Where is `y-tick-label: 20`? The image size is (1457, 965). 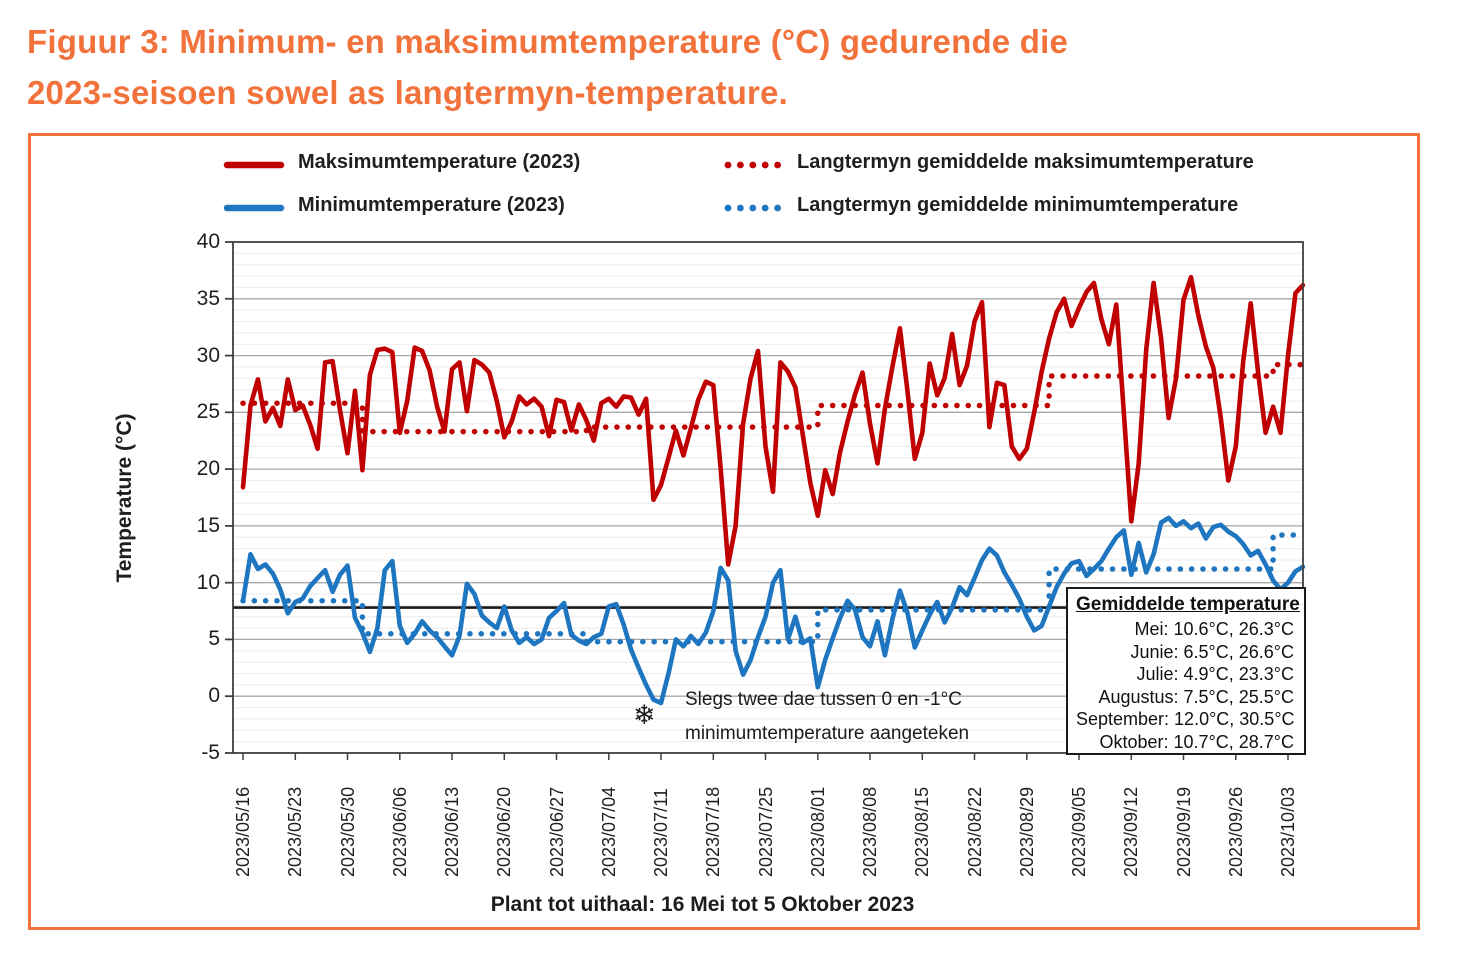
y-tick-label: 20 is located at coordinates (208, 469).